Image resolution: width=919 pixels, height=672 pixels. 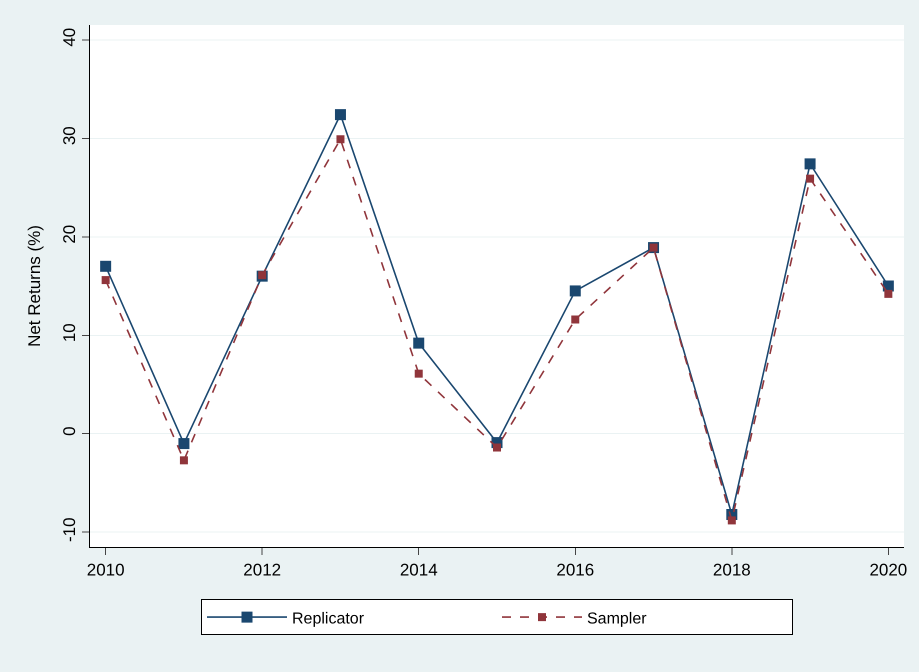 I want to click on y-tick-label: -10, so click(x=70, y=529).